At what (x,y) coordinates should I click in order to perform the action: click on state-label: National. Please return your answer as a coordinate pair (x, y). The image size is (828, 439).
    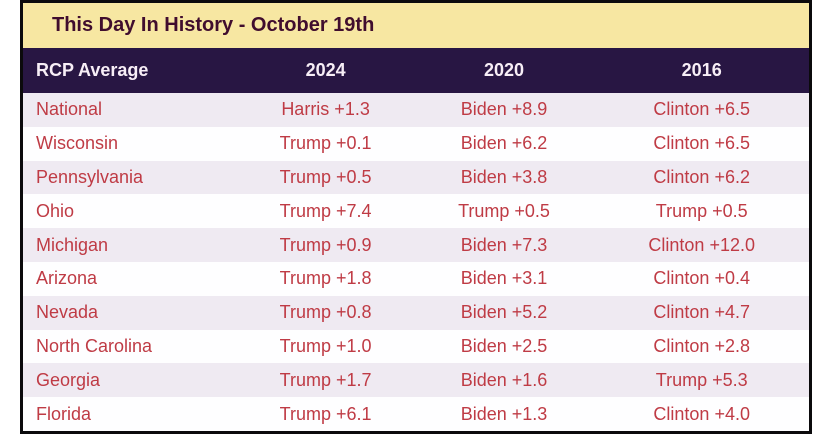
    Looking at the image, I should click on (69, 109).